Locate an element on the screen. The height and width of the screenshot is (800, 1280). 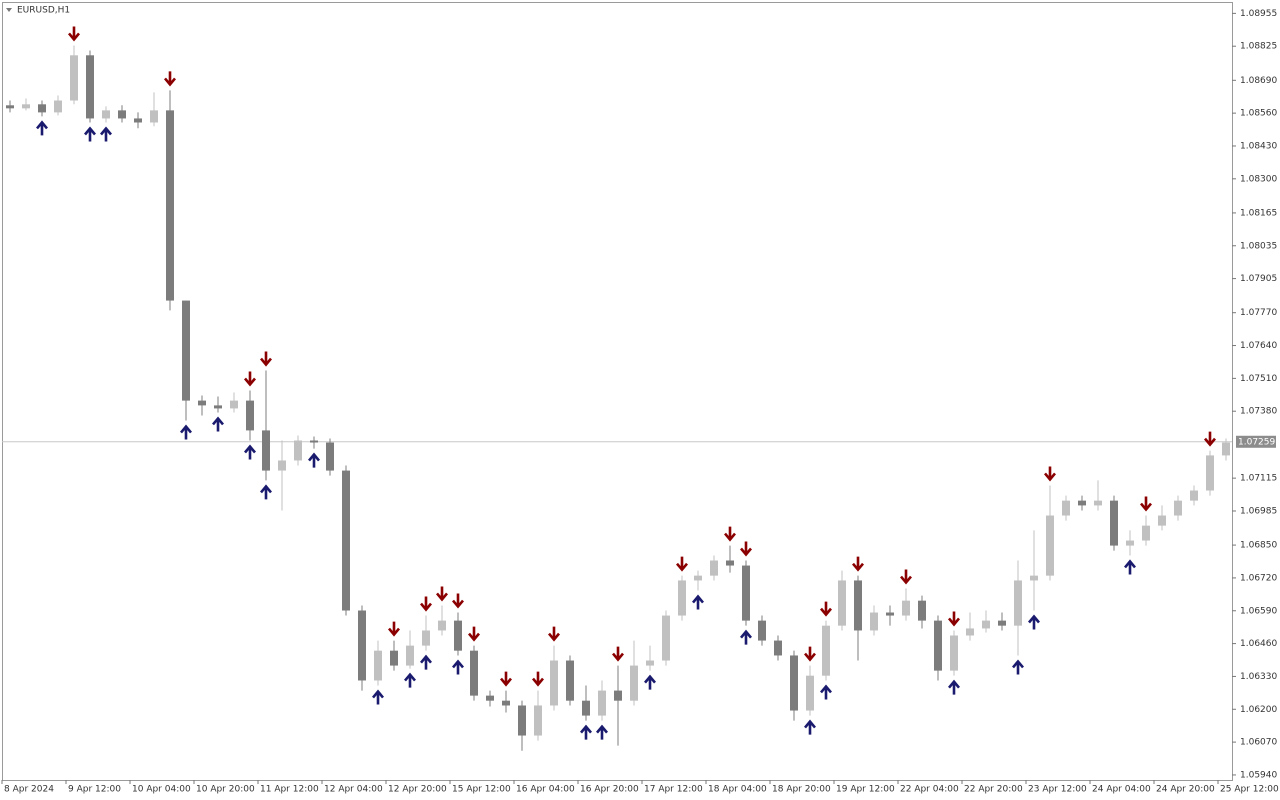
y-tick-label: 1.05940 is located at coordinates (1258, 775).